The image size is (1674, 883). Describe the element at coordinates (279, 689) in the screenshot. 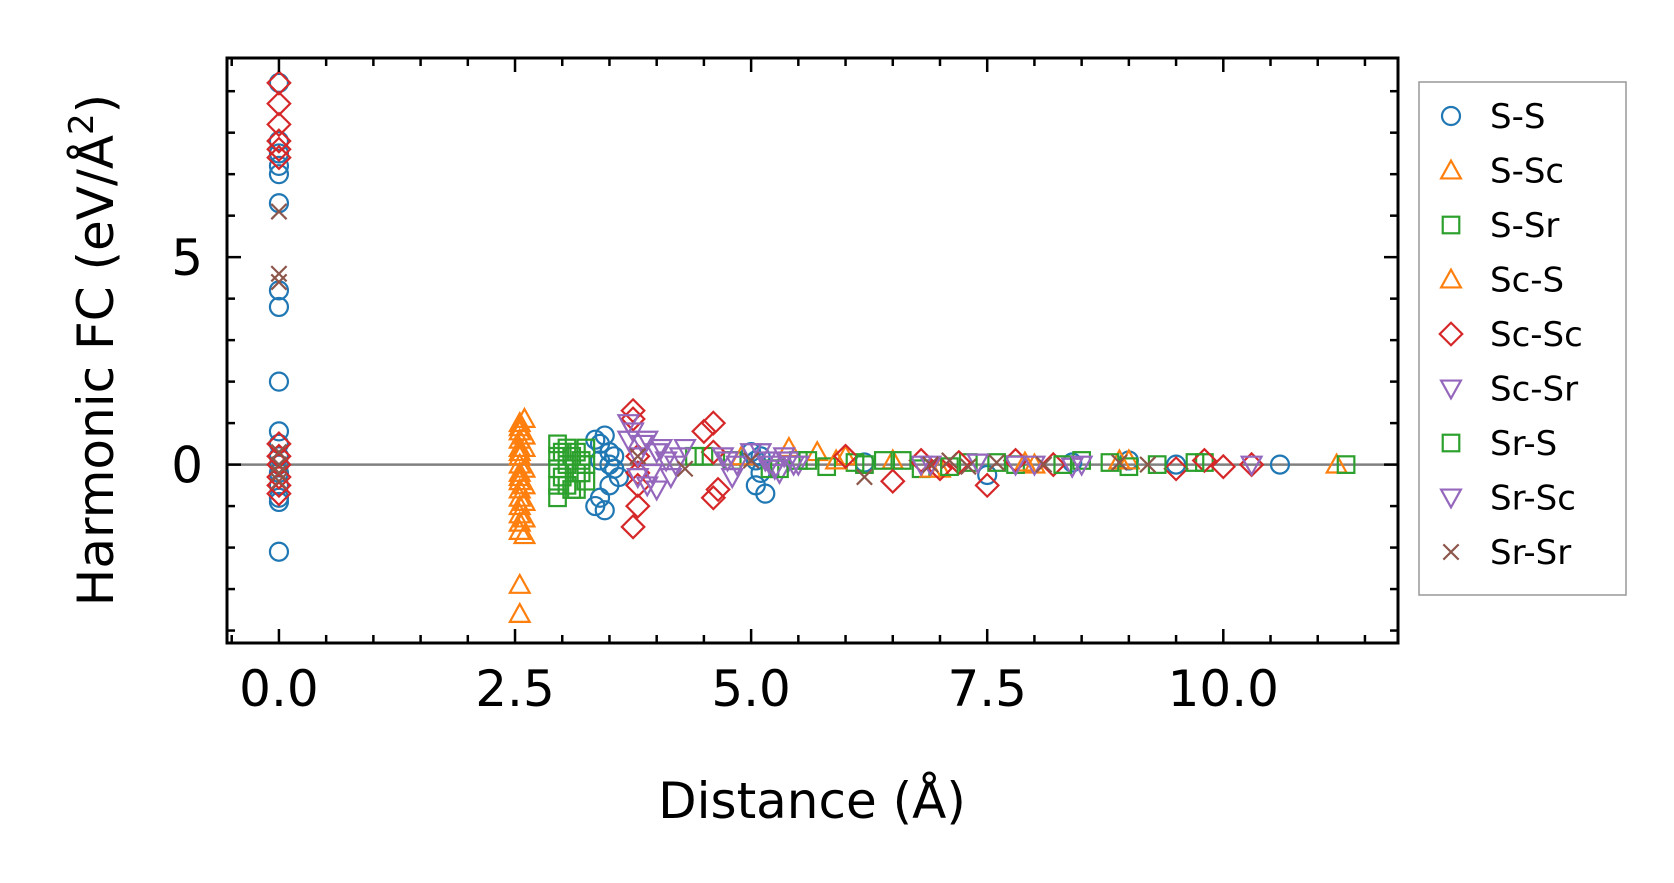

I see `x-tick-label: 0.0` at that location.